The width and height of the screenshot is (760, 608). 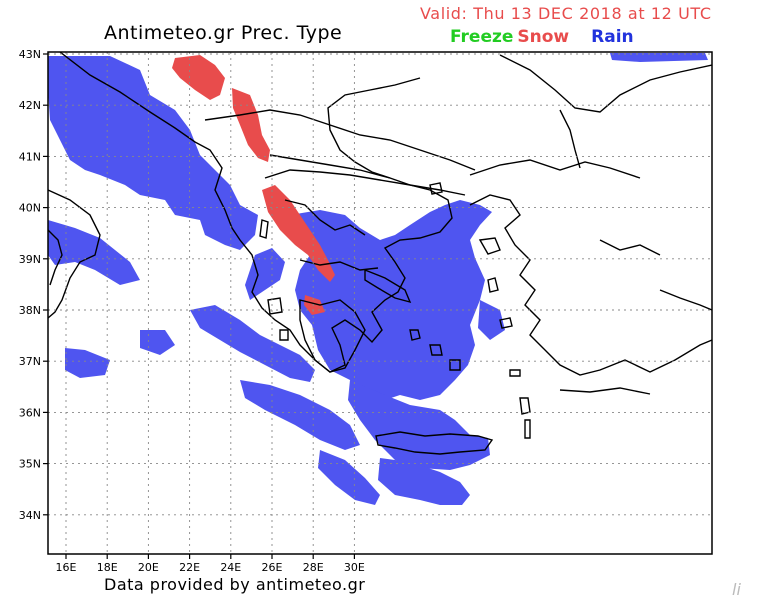 I want to click on legend-snow: Snow, so click(x=543, y=37).